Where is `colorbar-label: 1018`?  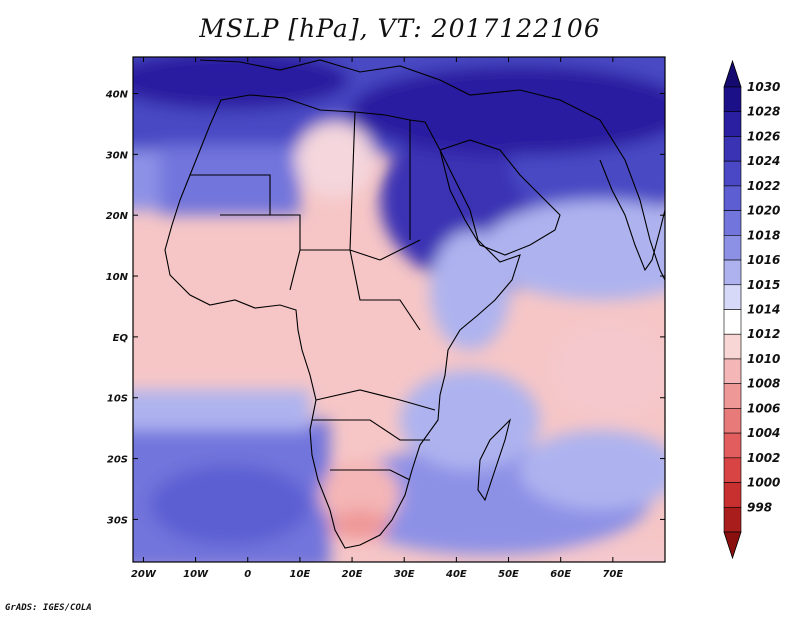
colorbar-label: 1018 is located at coordinates (763, 235).